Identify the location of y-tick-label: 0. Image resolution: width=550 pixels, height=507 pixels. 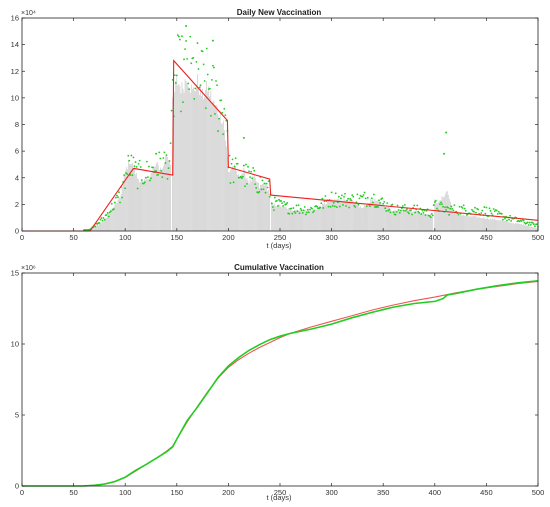
(17, 231).